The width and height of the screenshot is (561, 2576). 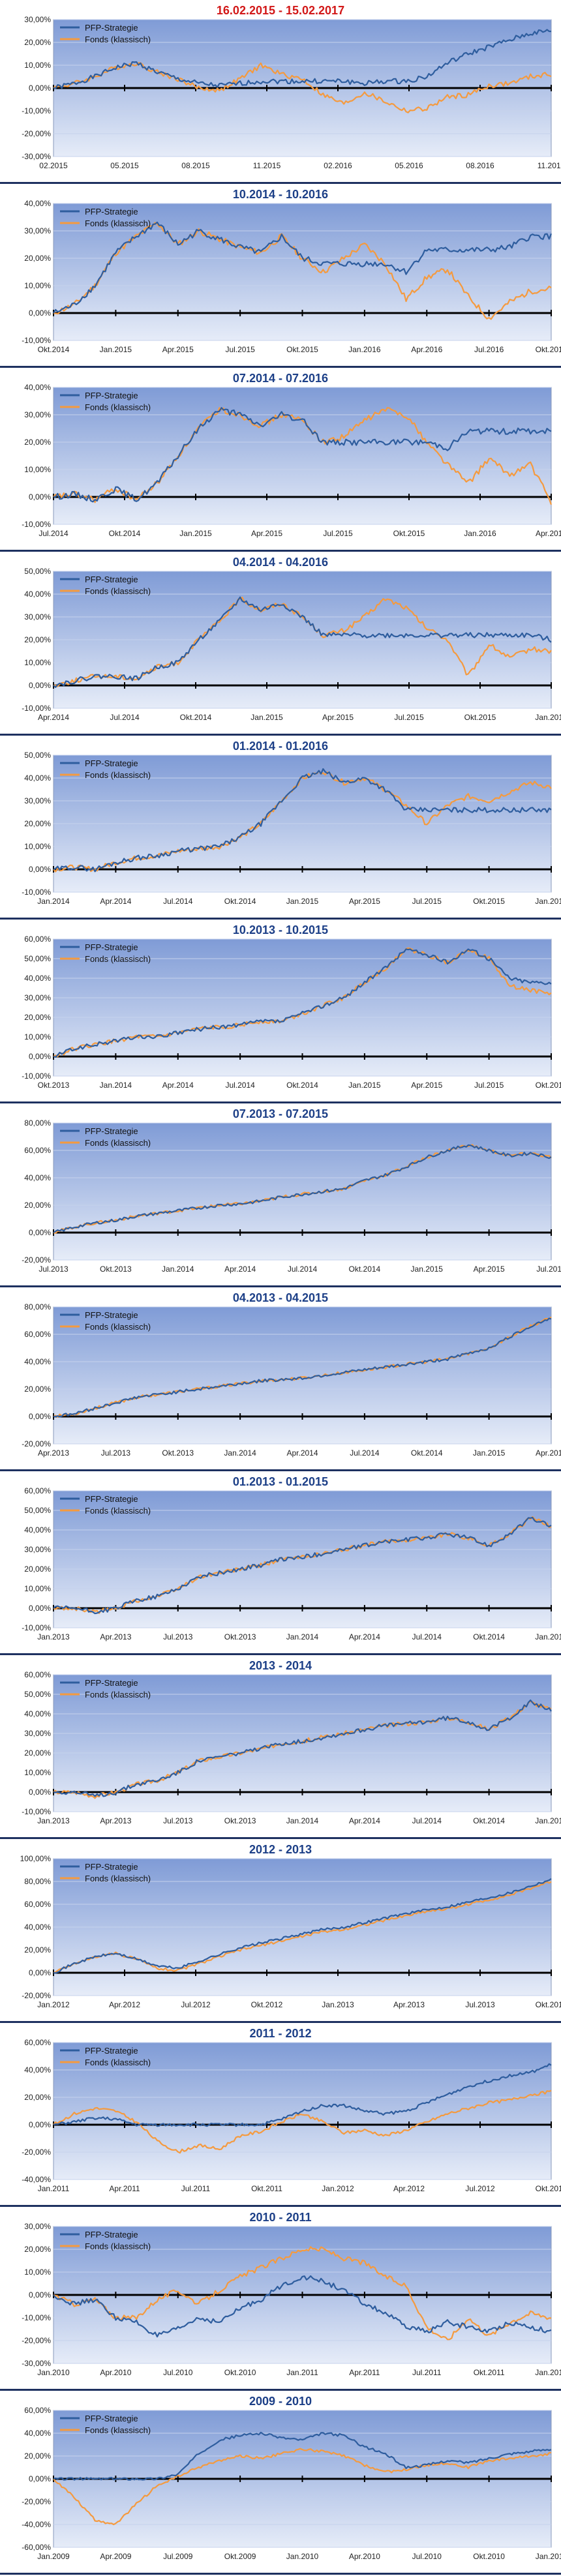 I want to click on chart-title: 2011 - 2012, so click(x=280, y=2033).